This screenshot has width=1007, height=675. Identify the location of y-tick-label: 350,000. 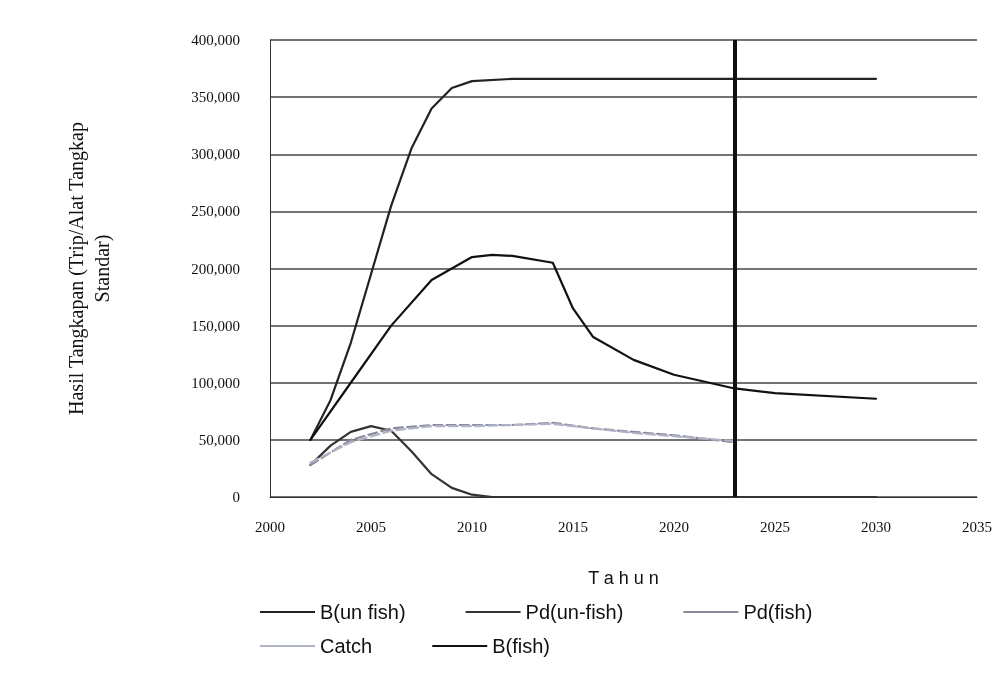
(215, 97).